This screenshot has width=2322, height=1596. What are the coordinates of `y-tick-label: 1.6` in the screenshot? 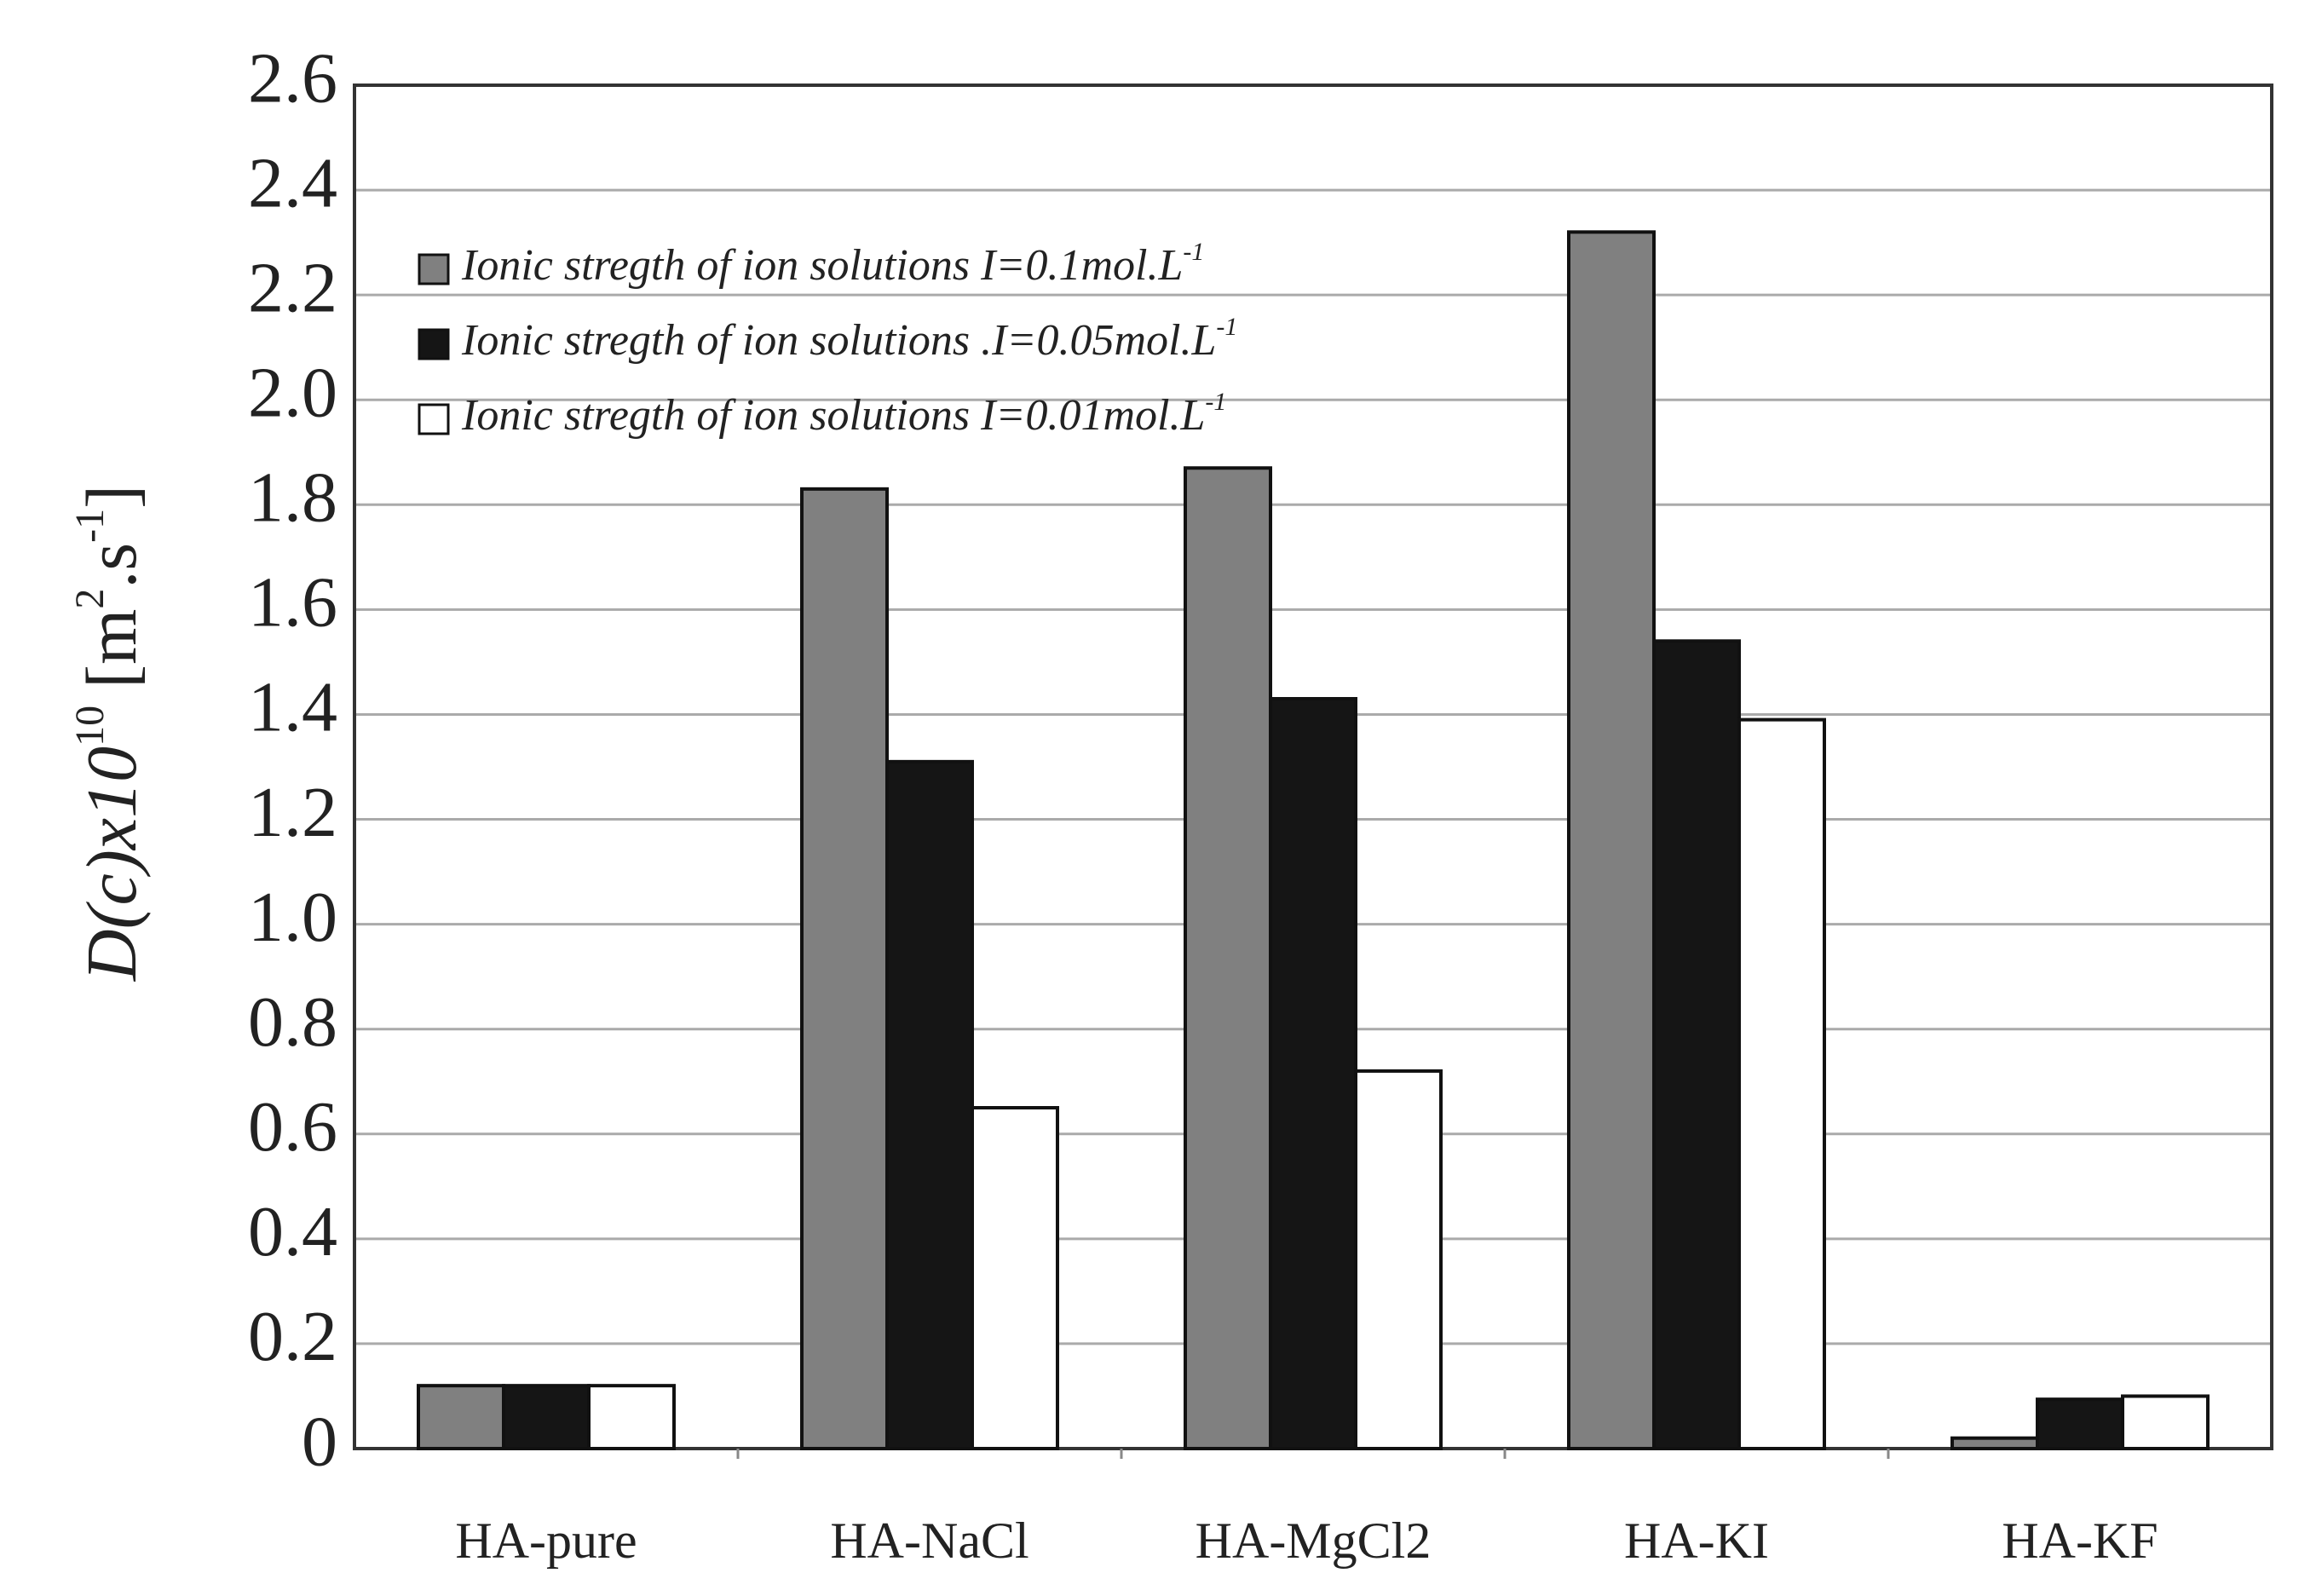 It's located at (292, 602).